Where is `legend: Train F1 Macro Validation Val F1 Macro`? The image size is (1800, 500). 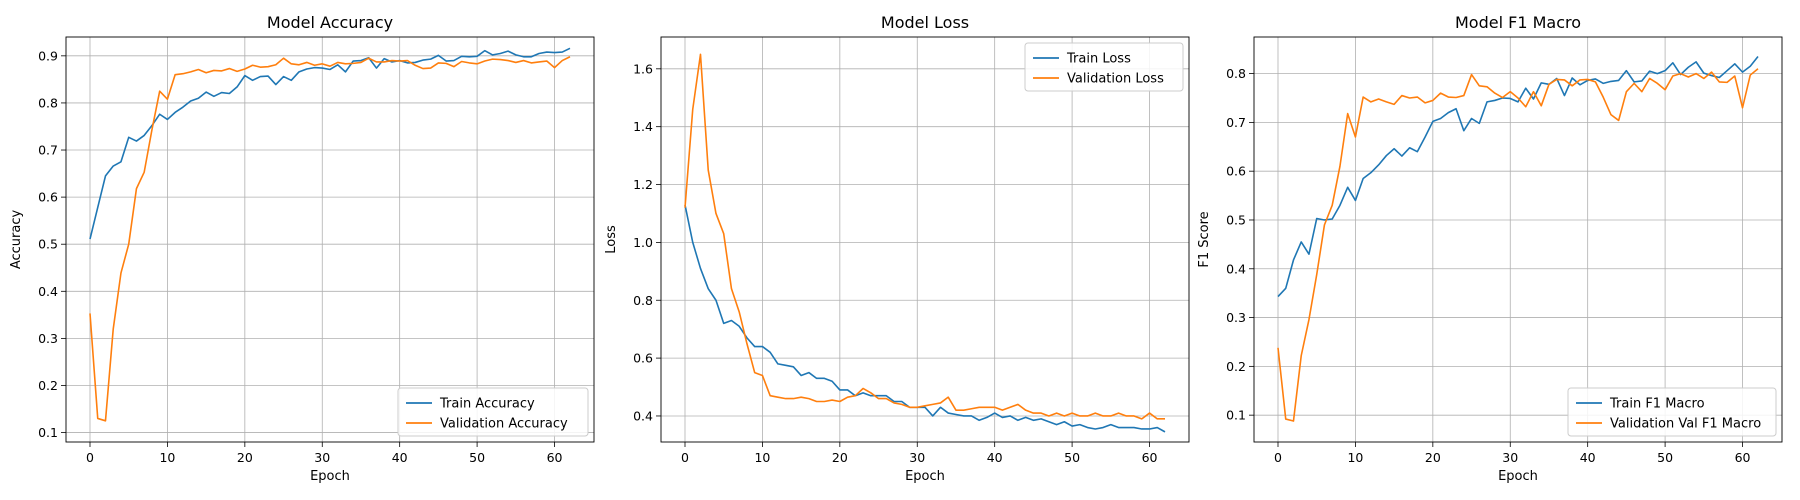 legend: Train F1 Macro Validation Val F1 Macro is located at coordinates (1672, 412).